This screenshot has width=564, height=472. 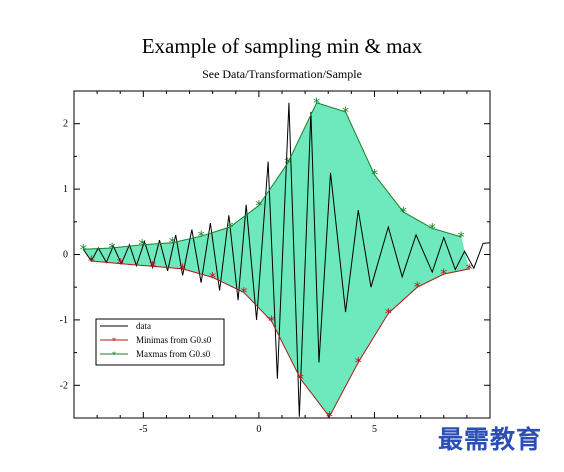 I want to click on legend-label-data: data, so click(x=143, y=326).